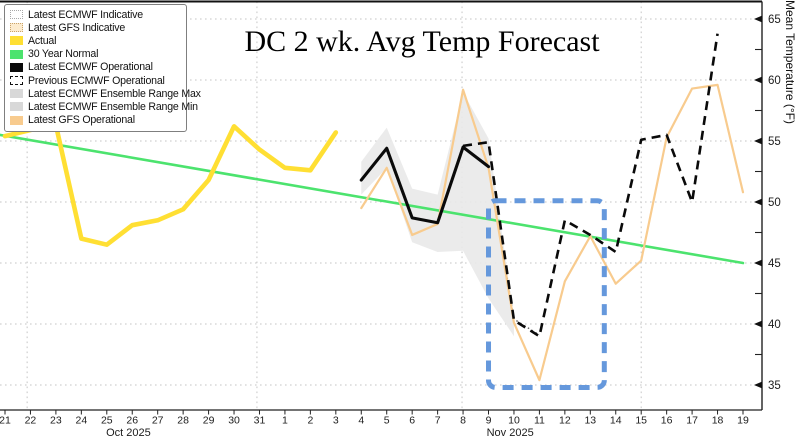 The image size is (800, 438). Describe the element at coordinates (422, 41) in the screenshot. I see `chart-title: DC 2 wk. Avg Temp Forecast` at that location.